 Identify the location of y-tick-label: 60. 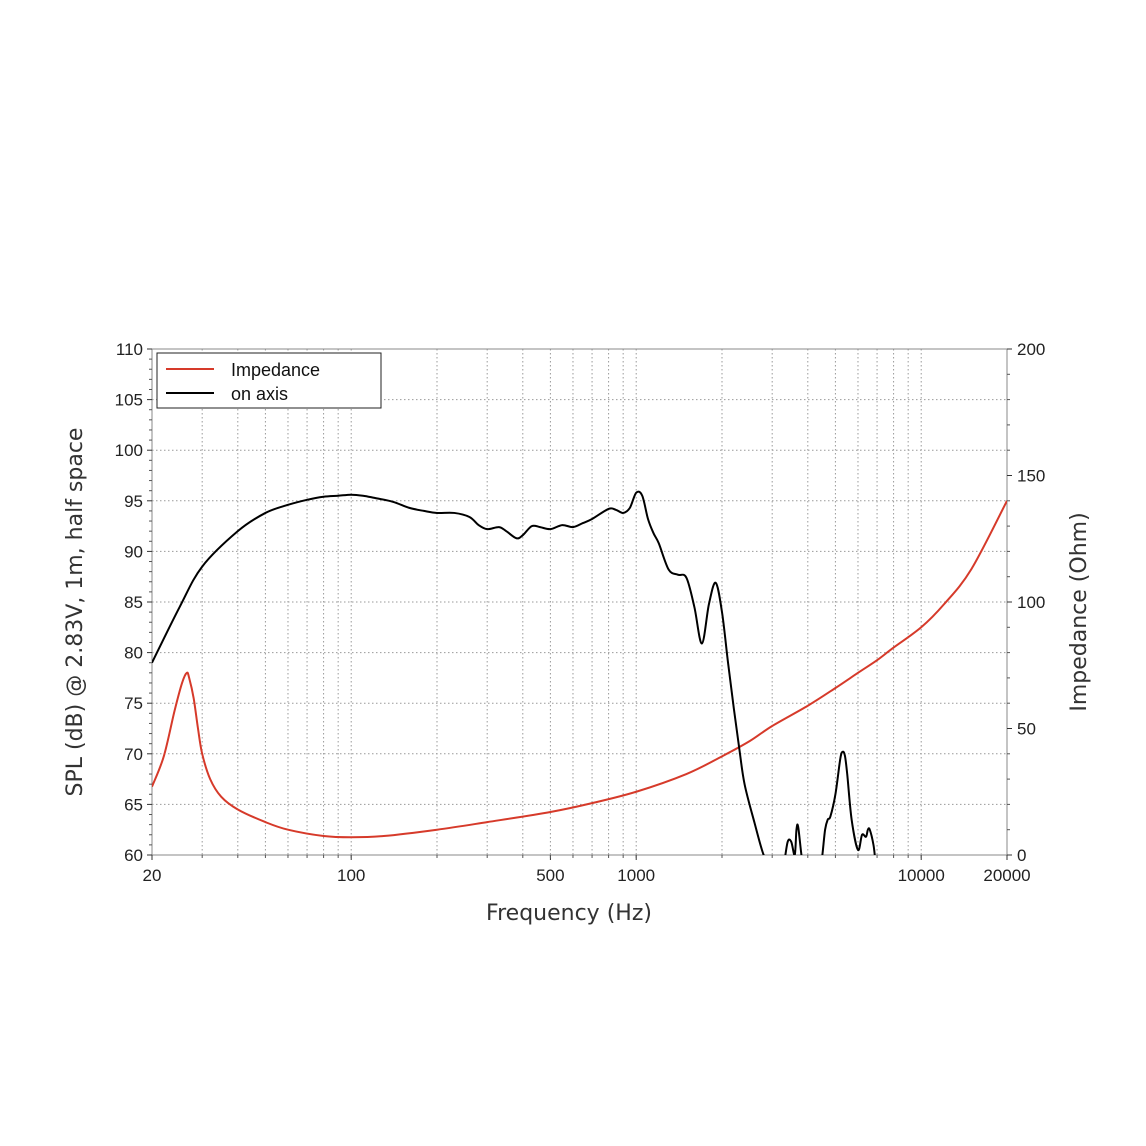
(133, 855).